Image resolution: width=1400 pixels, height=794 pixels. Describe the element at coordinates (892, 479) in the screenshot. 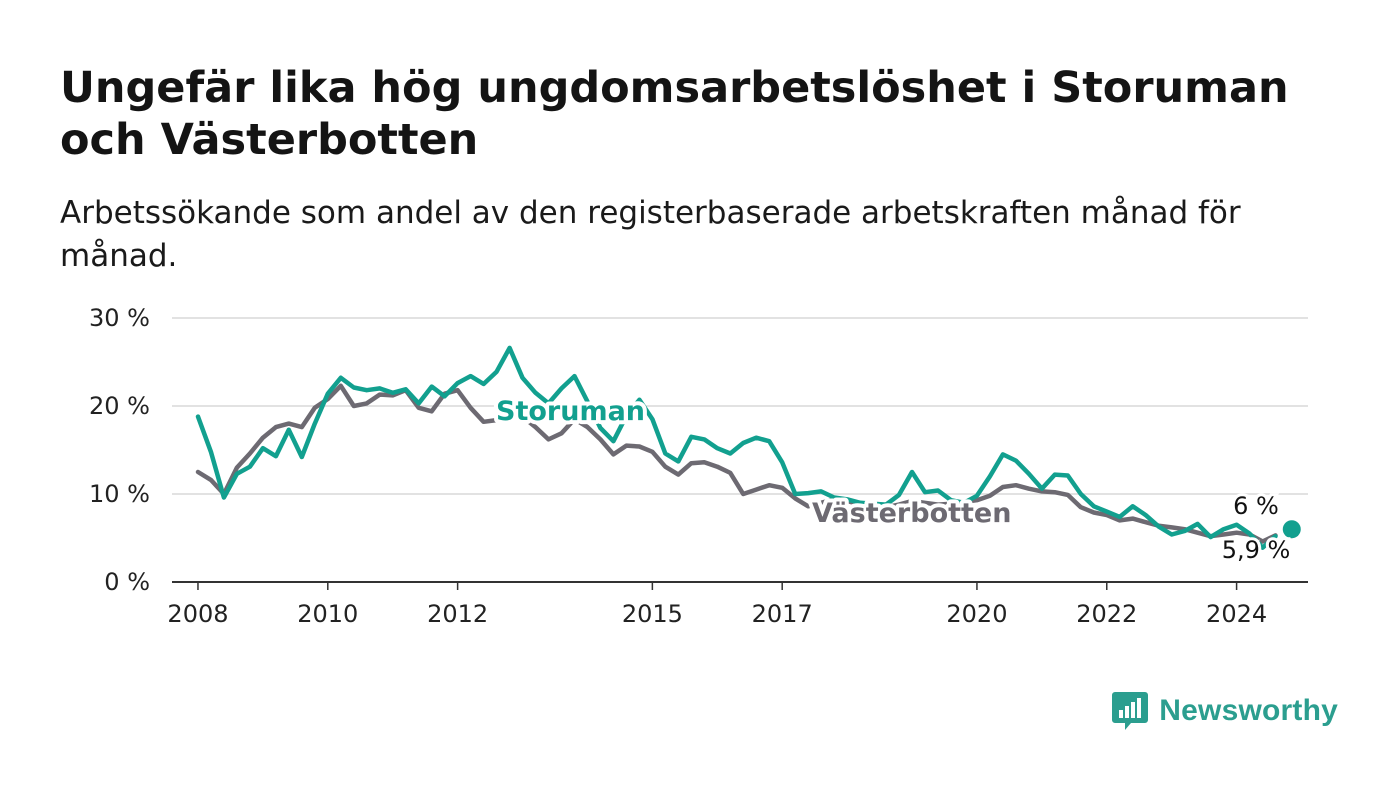

I see `series-labels: Storuman Västerbotten 6 % 5,9 %` at that location.